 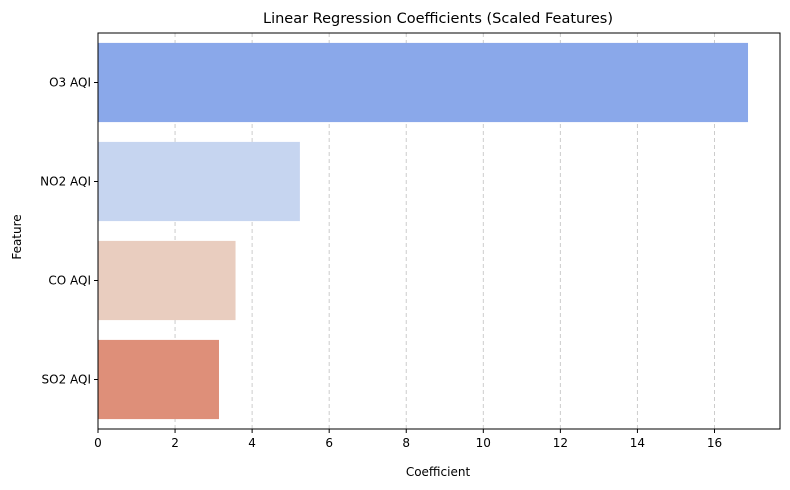 What do you see at coordinates (67, 380) in the screenshot?
I see `y-tick-label: SO2 AQI` at bounding box center [67, 380].